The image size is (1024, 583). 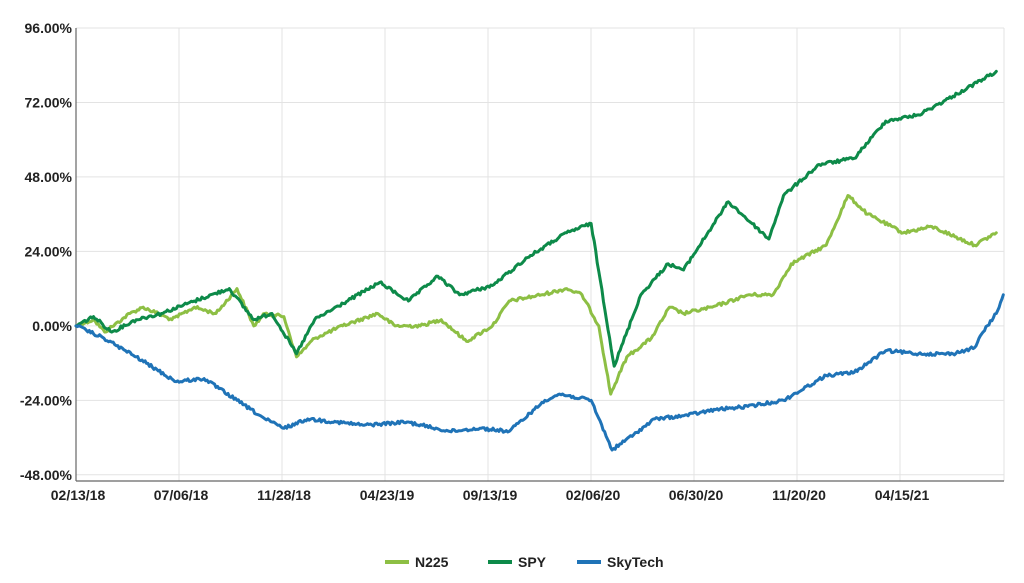 What do you see at coordinates (52, 326) in the screenshot?
I see `y-tick-label: 0.00%` at bounding box center [52, 326].